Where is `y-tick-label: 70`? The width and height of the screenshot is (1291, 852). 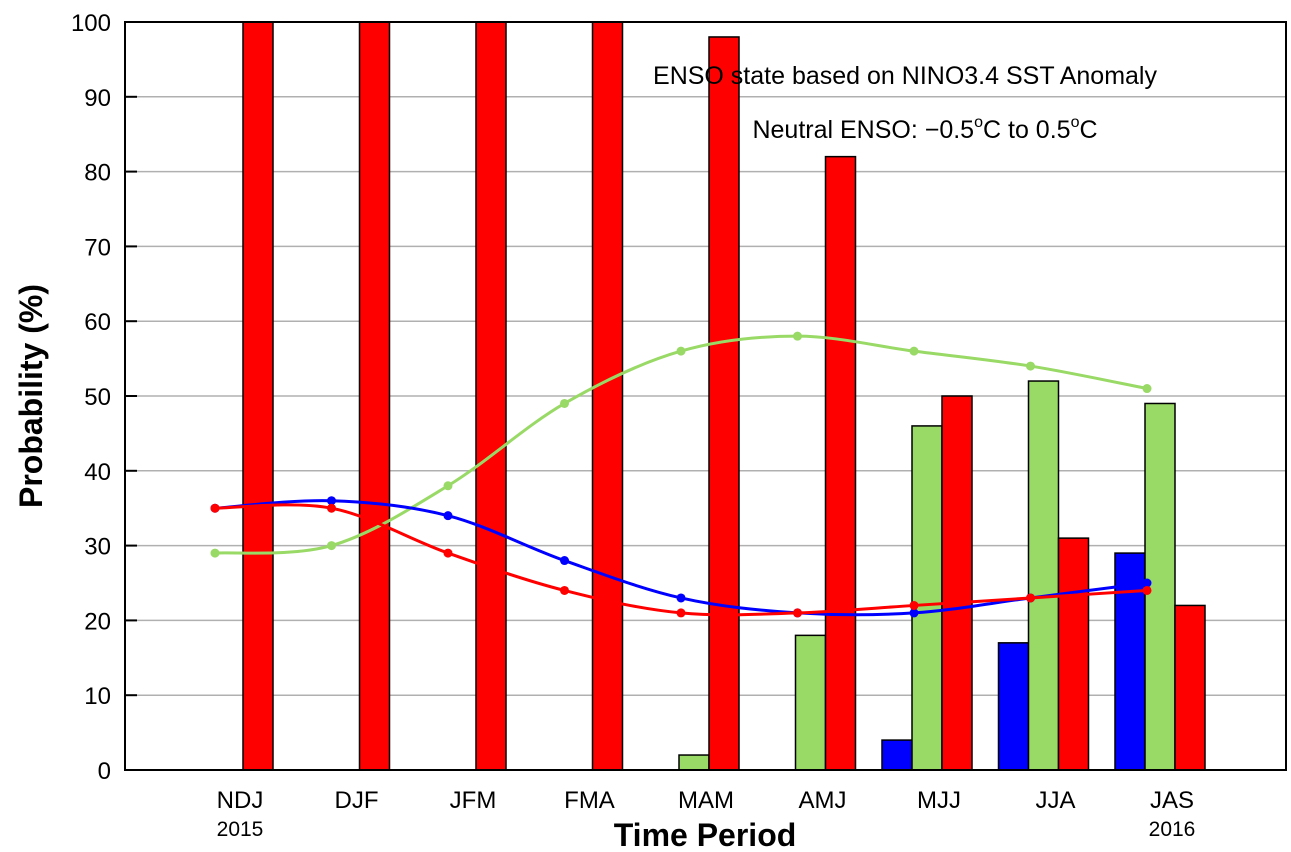 y-tick-label: 70 is located at coordinates (97, 247).